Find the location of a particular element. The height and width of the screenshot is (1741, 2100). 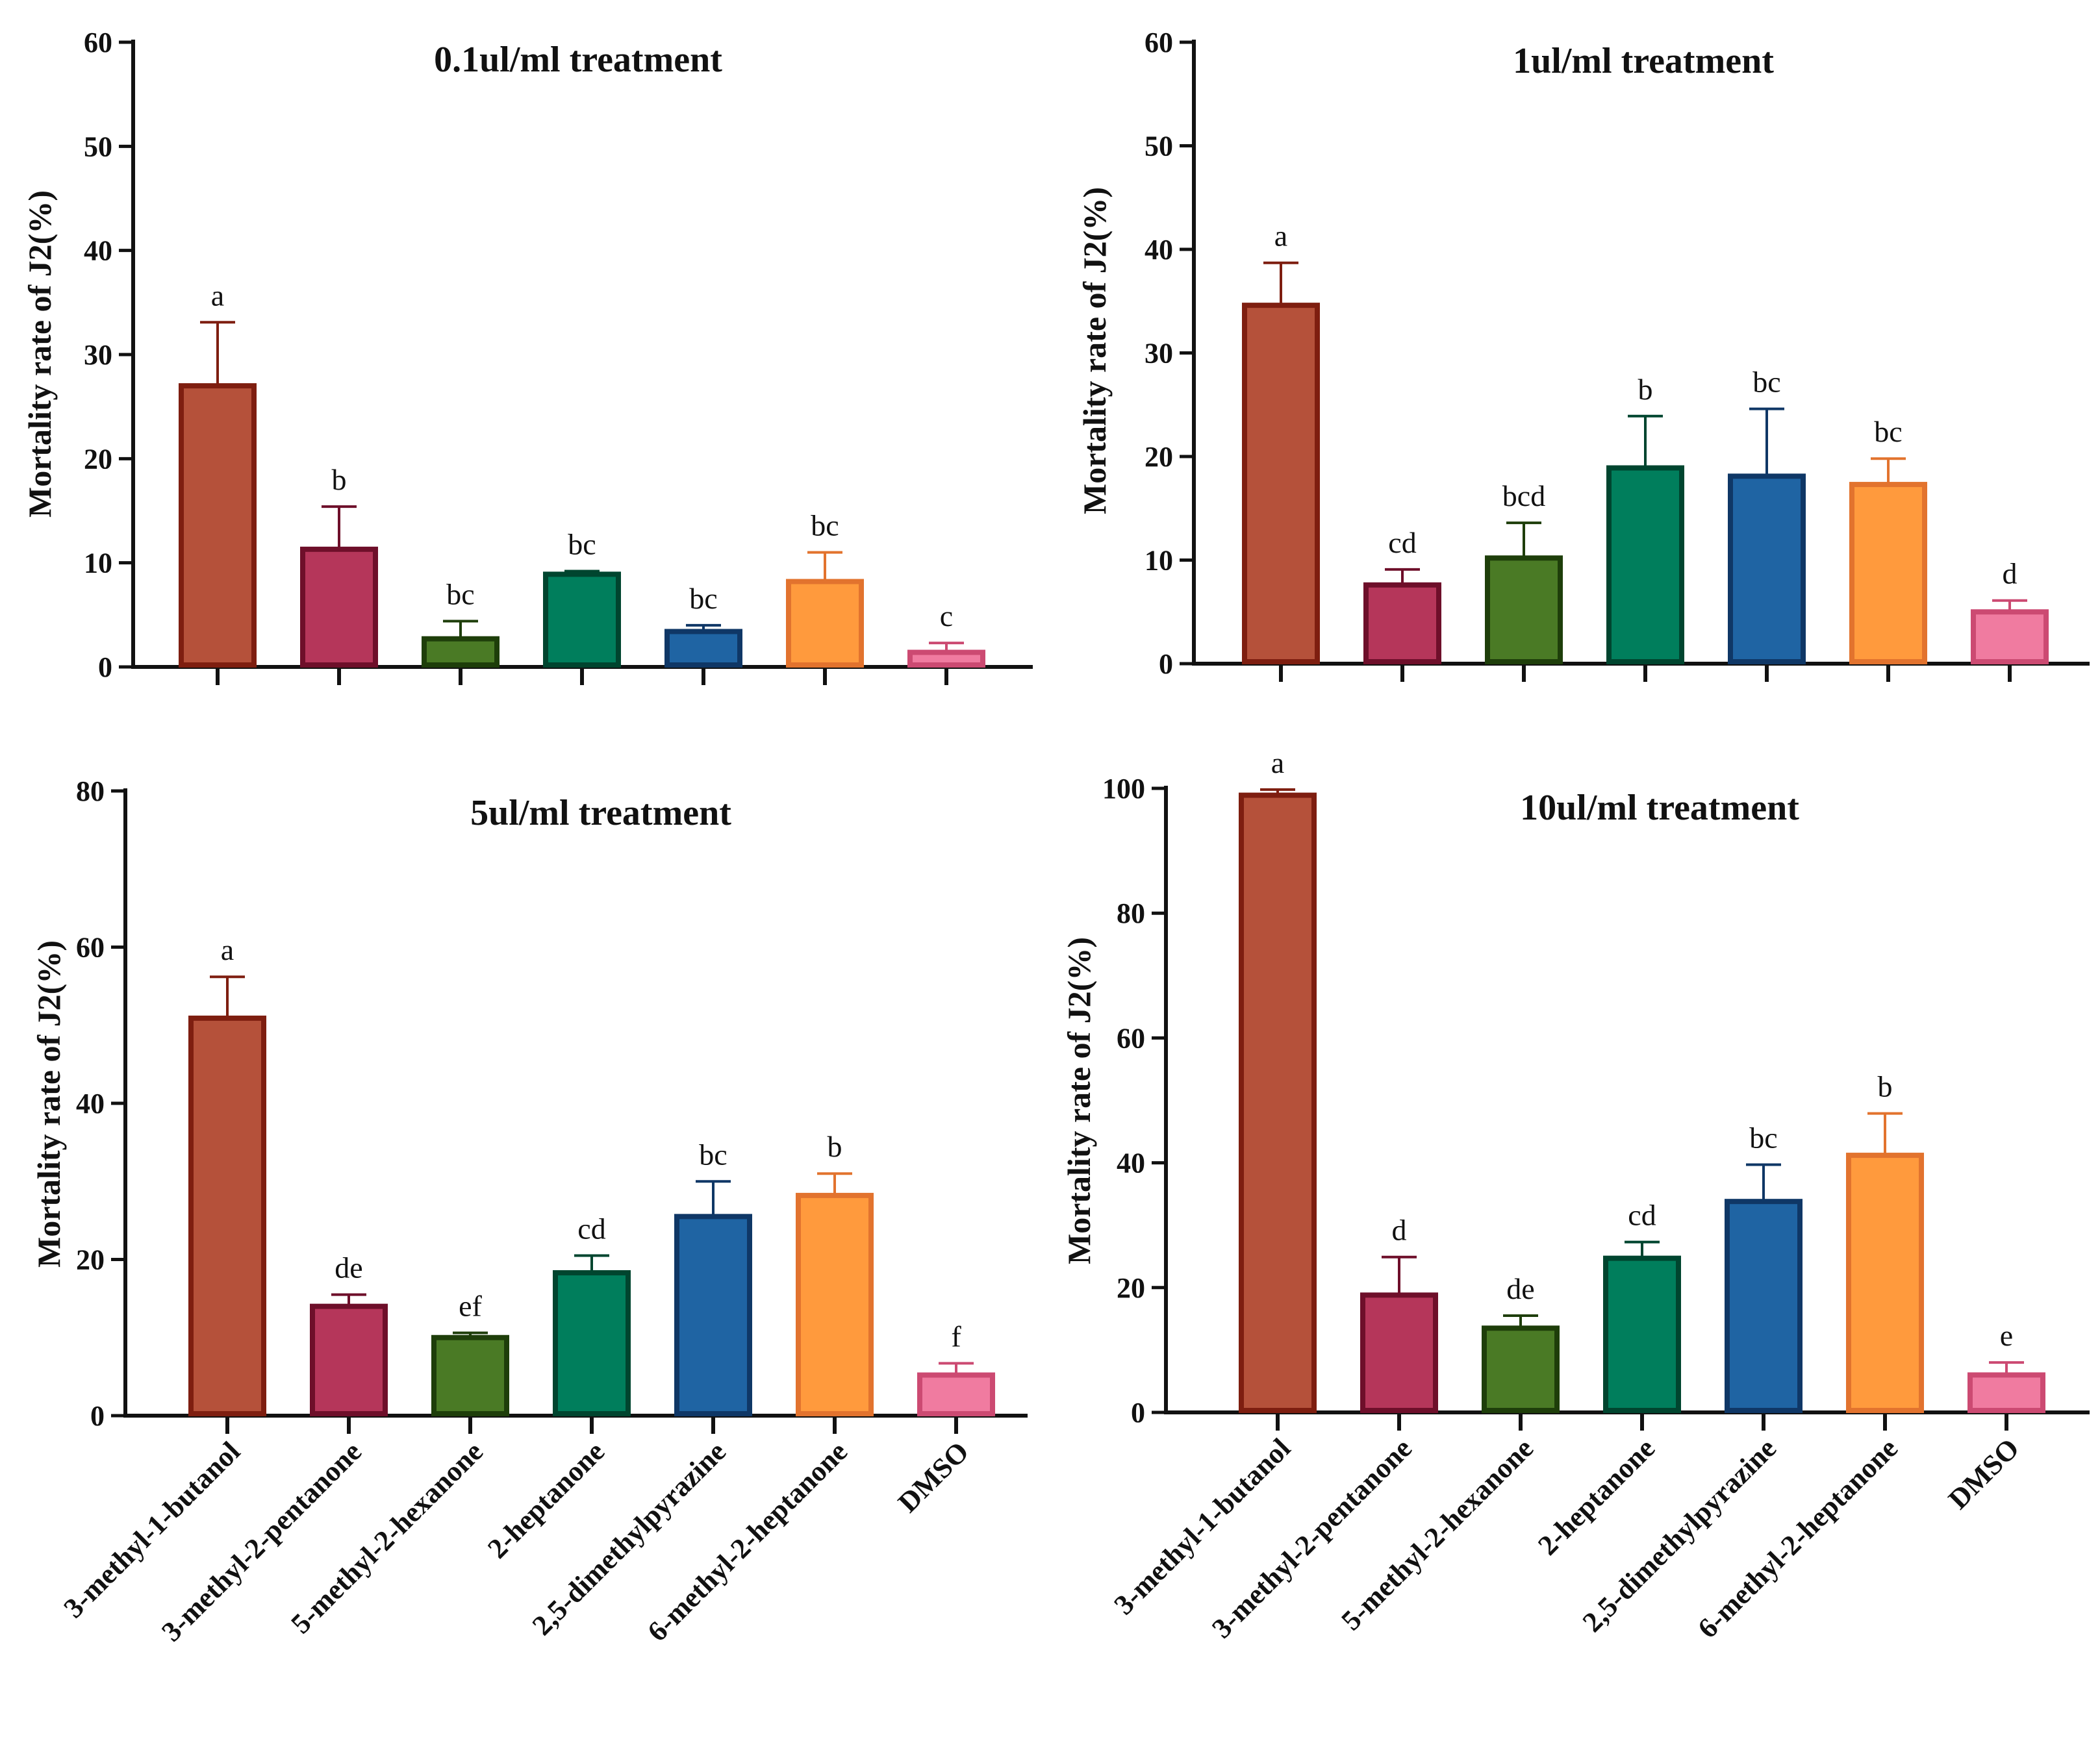

chart-title: 0.1ul/ml treatment is located at coordinates (578, 60).